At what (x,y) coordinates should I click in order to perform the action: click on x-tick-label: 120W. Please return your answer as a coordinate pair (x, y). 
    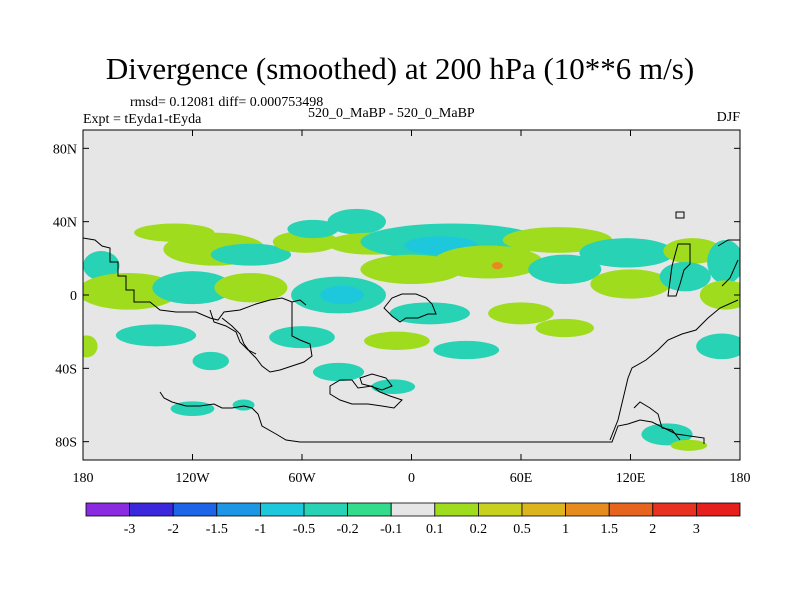
    Looking at the image, I should click on (192, 478).